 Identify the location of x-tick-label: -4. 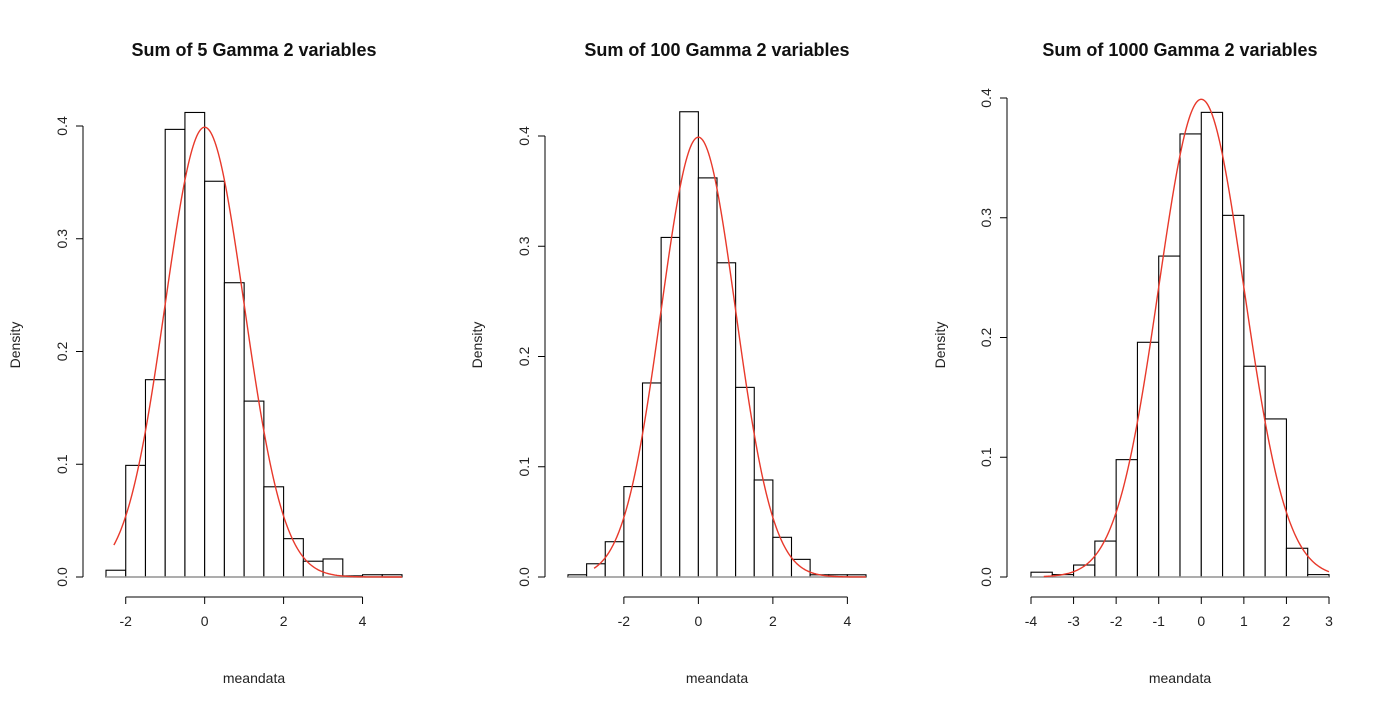
(1031, 621).